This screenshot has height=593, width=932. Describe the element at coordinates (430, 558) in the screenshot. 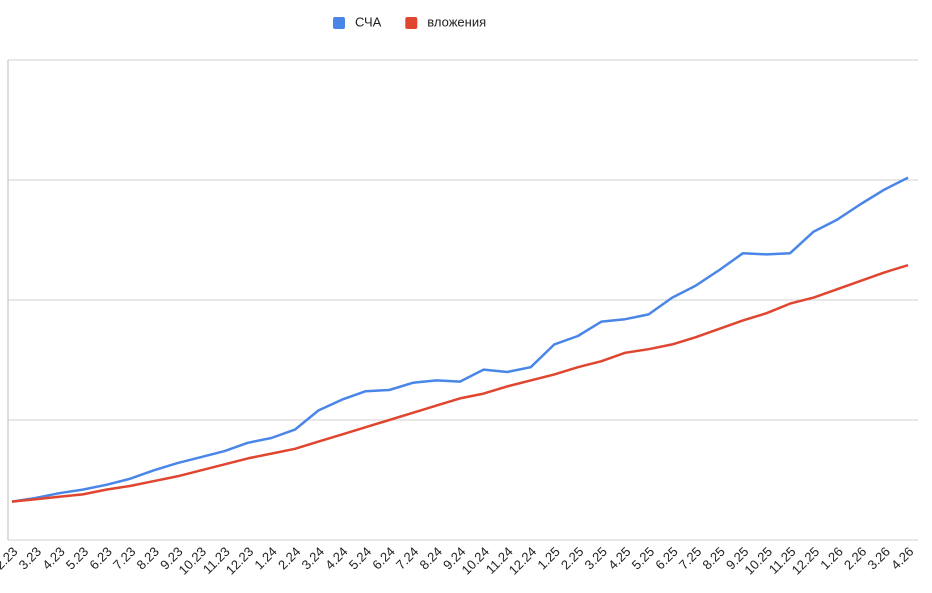

I see `x-tick-label: 8.24` at that location.